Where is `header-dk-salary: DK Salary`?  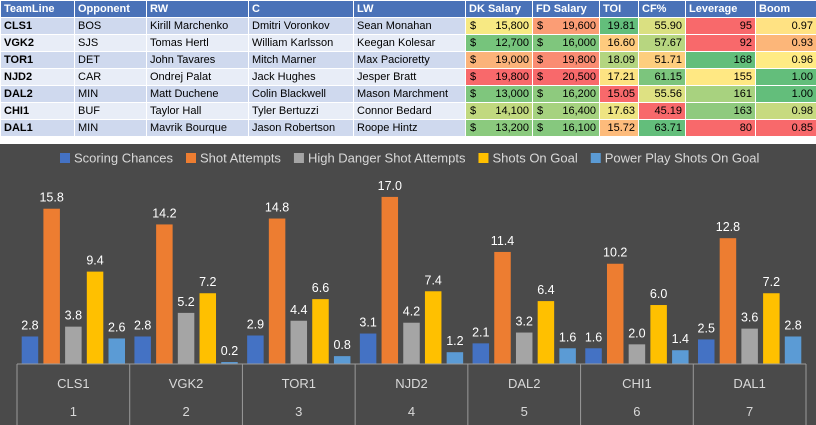
header-dk-salary: DK Salary is located at coordinates (499, 9).